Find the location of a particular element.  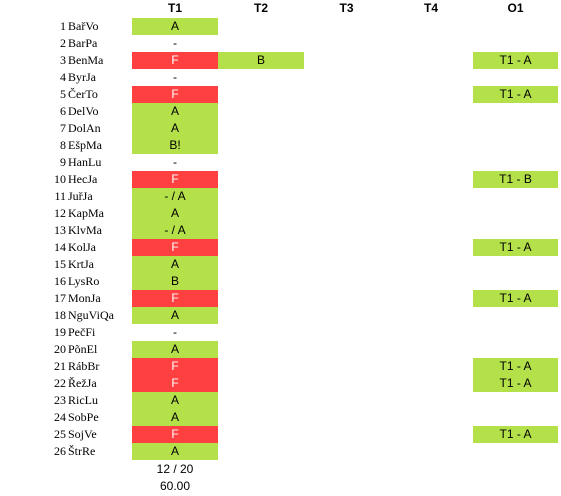

row-number: 1 is located at coordinates (63, 26).